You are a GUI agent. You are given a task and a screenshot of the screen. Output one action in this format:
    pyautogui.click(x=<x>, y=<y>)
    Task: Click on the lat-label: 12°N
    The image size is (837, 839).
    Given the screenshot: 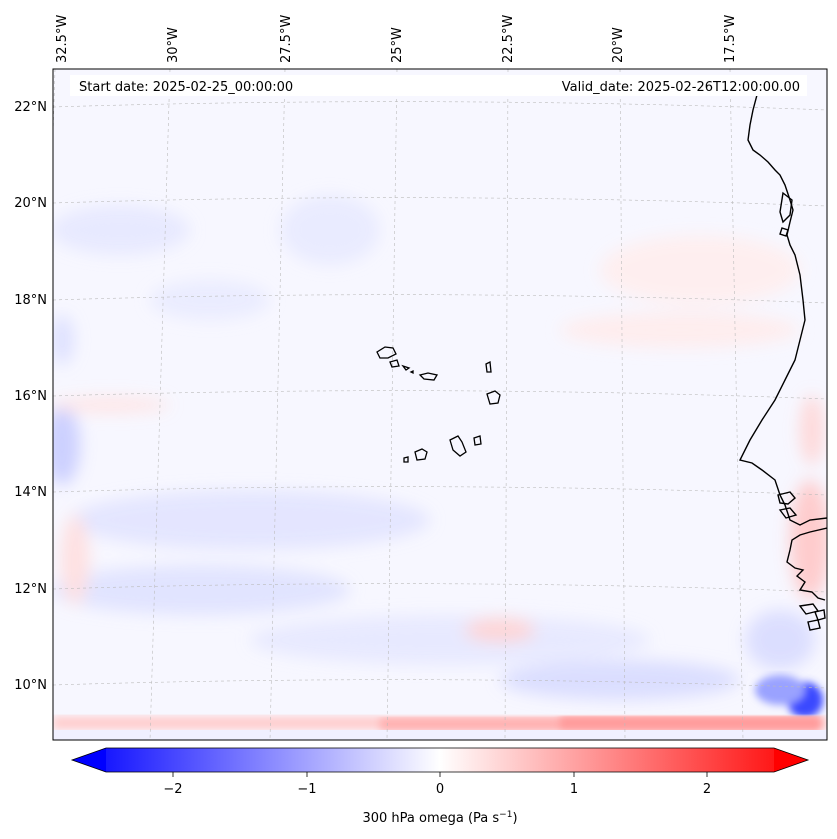 What is the action you would take?
    pyautogui.click(x=30, y=589)
    